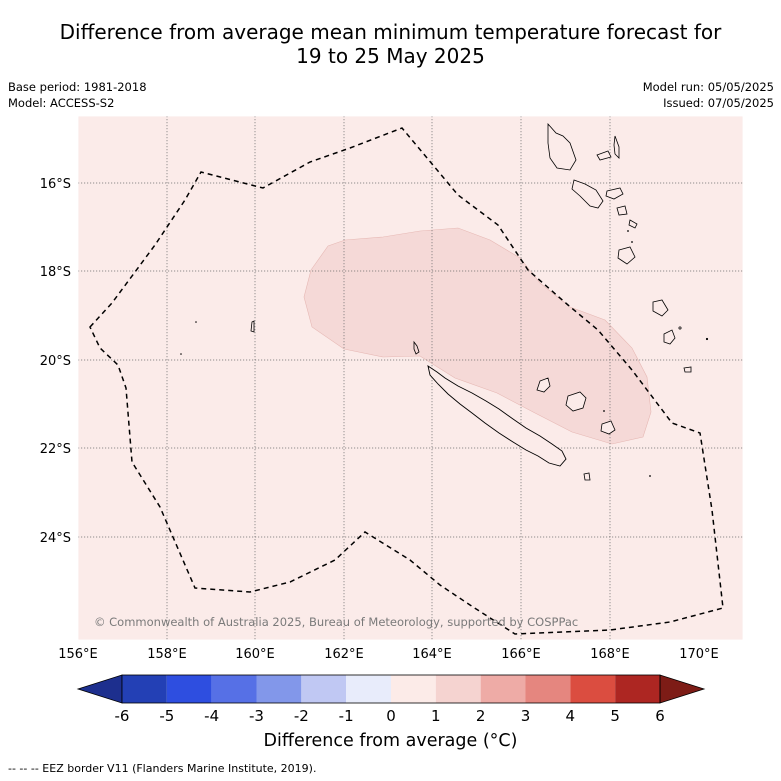  Describe the element at coordinates (252, 326) in the screenshot. I see `chesterfield-reef` at that location.